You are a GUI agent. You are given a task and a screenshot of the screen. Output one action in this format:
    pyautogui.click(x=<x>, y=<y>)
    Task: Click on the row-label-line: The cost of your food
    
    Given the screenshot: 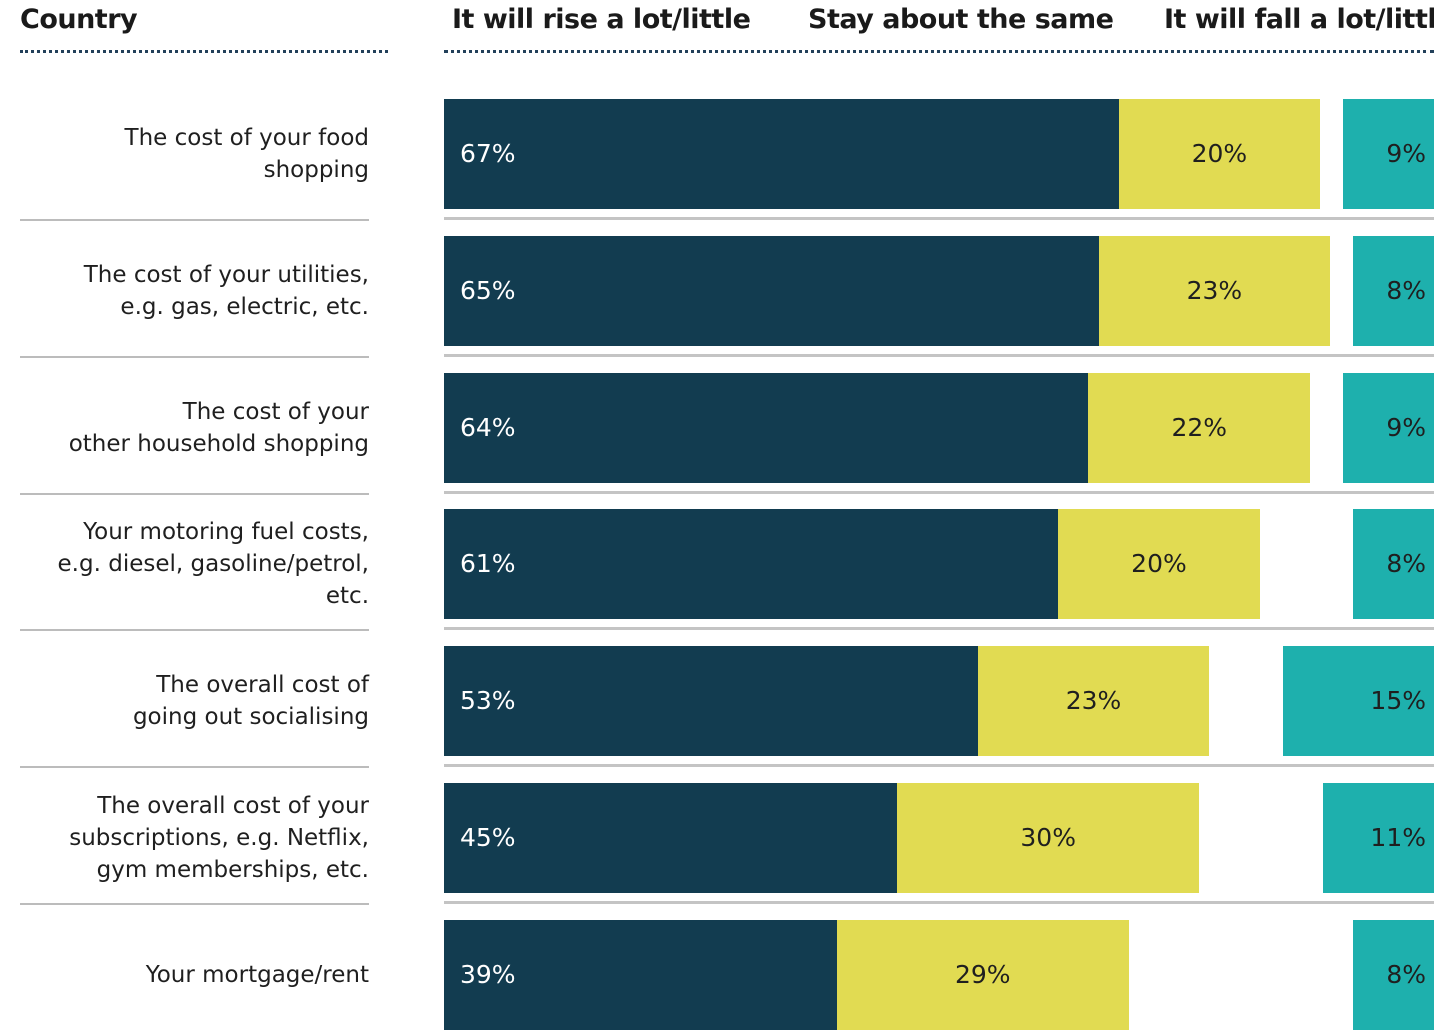 What is the action you would take?
    pyautogui.click(x=246, y=138)
    